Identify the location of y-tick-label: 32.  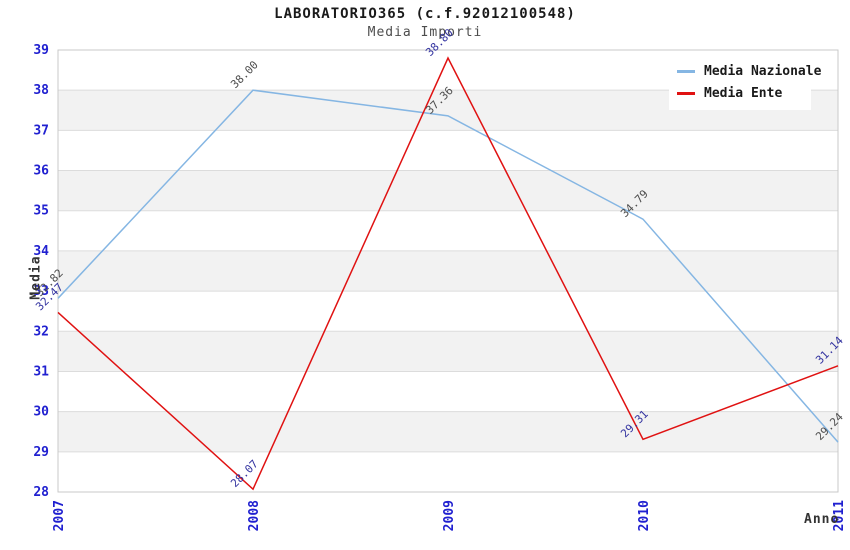
(41, 331).